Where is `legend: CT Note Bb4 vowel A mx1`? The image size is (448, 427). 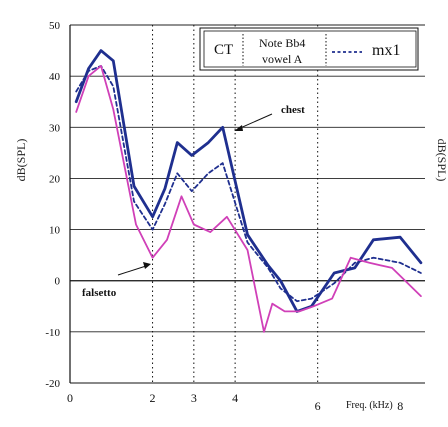
legend: CT Note Bb4 vowel A mx1 is located at coordinates (309, 49).